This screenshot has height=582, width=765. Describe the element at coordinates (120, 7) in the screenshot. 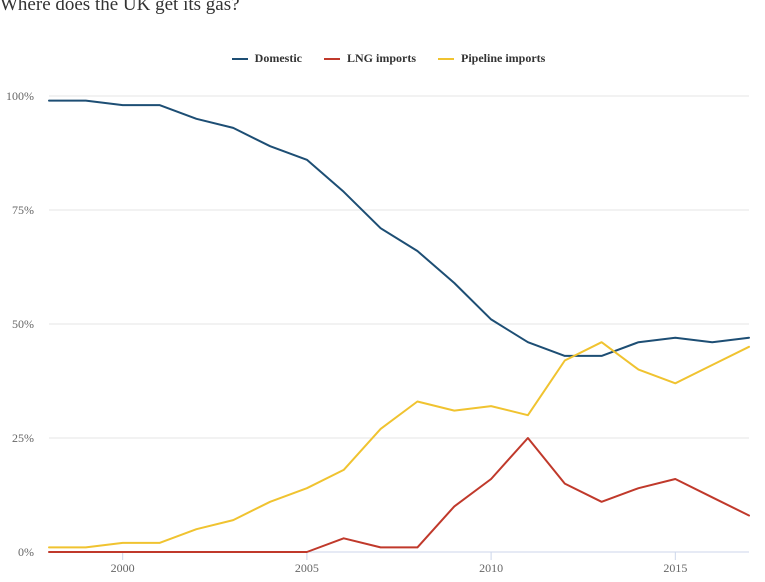

I see `chart-title: Where does the UK get its gas?` at that location.